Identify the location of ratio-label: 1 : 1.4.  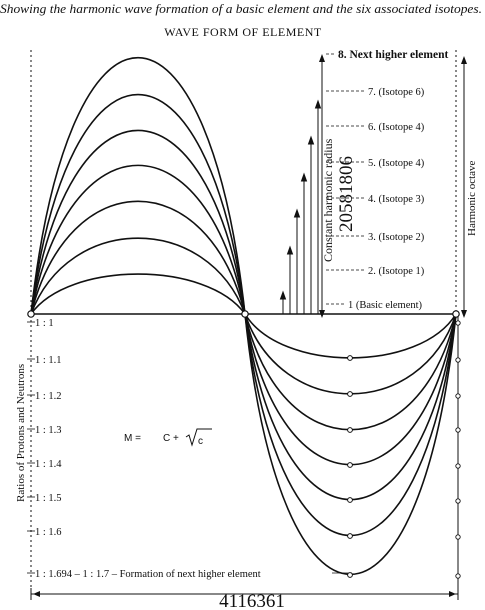
(48, 464).